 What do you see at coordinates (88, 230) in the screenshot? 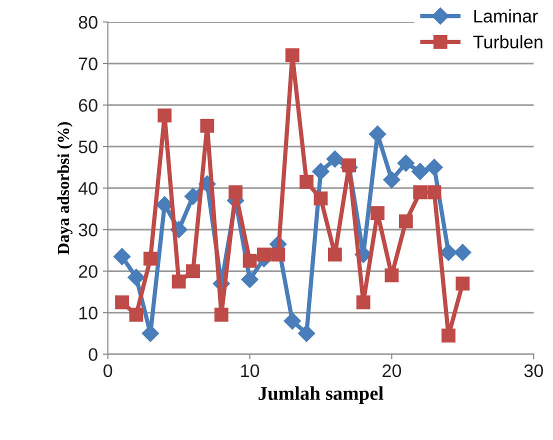
I see `y-tick-label: 30` at bounding box center [88, 230].